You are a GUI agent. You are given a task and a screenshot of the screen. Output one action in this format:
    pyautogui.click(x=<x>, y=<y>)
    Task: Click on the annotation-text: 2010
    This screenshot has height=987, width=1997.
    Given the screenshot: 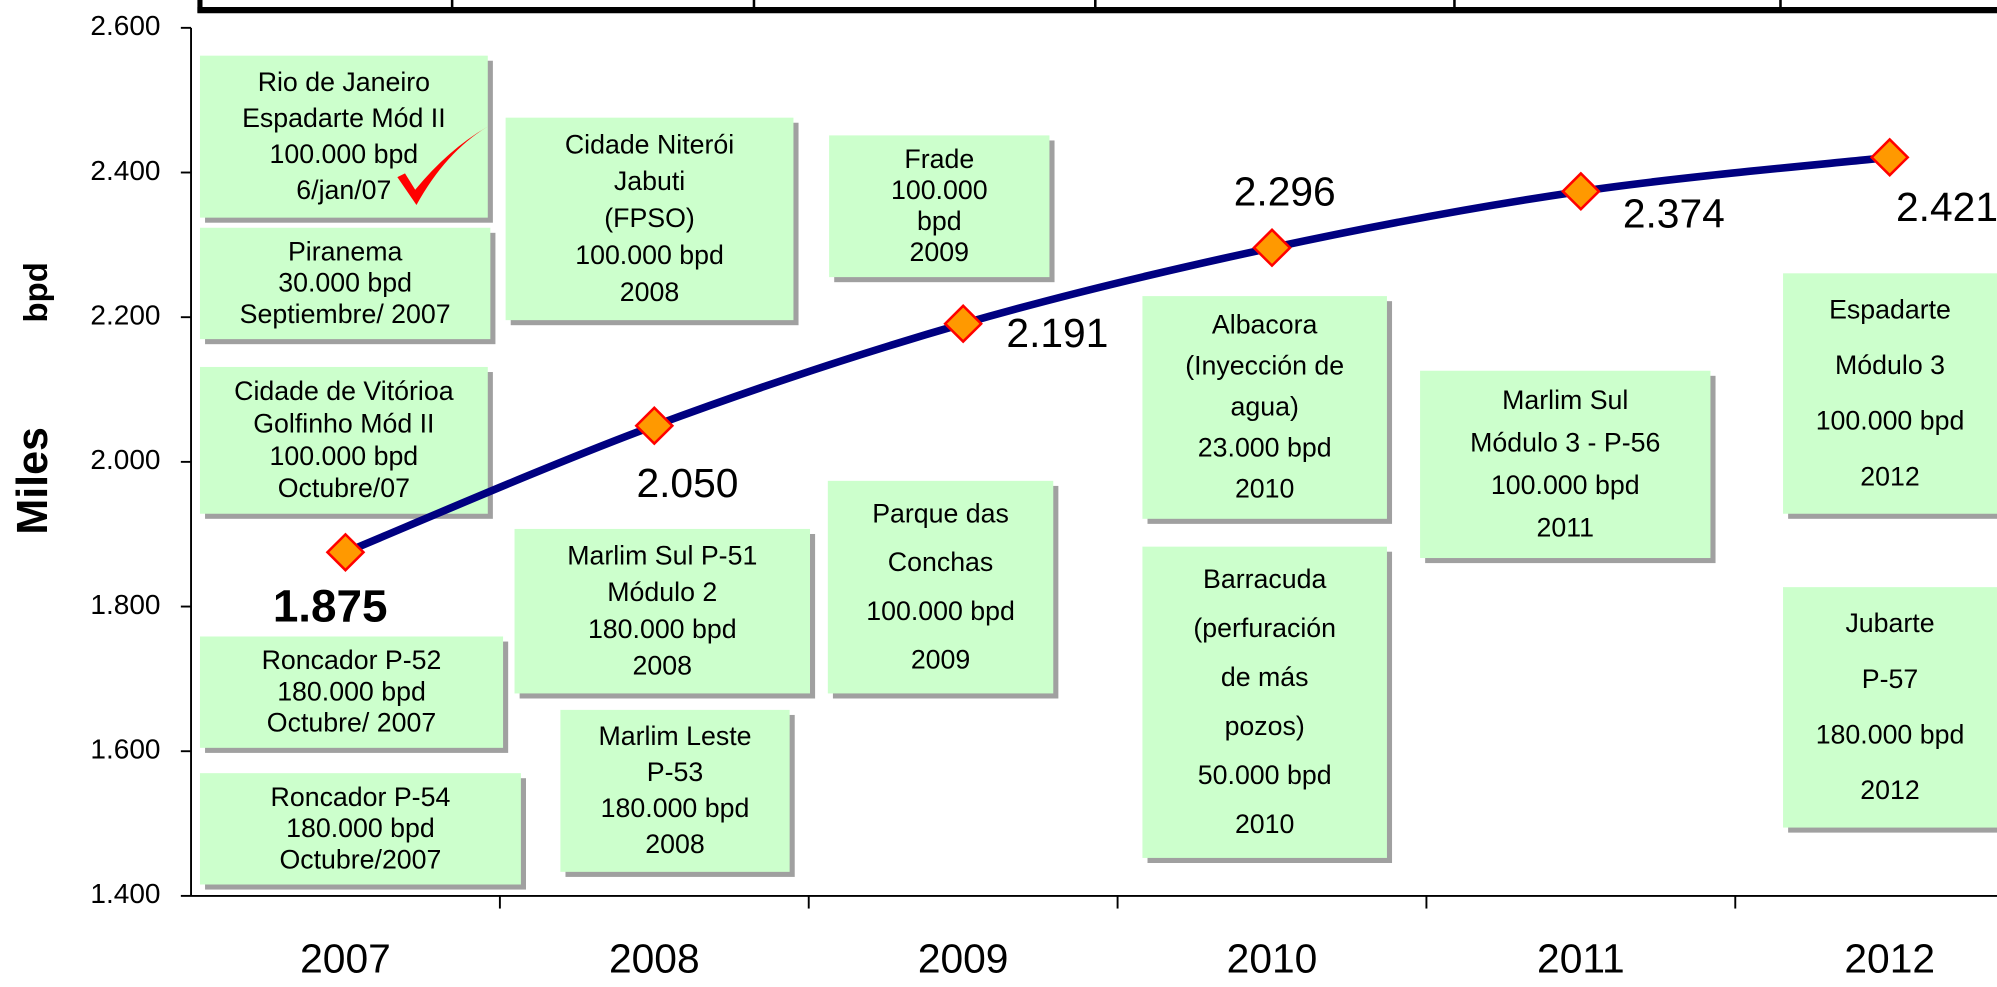 What is the action you would take?
    pyautogui.click(x=1264, y=489)
    